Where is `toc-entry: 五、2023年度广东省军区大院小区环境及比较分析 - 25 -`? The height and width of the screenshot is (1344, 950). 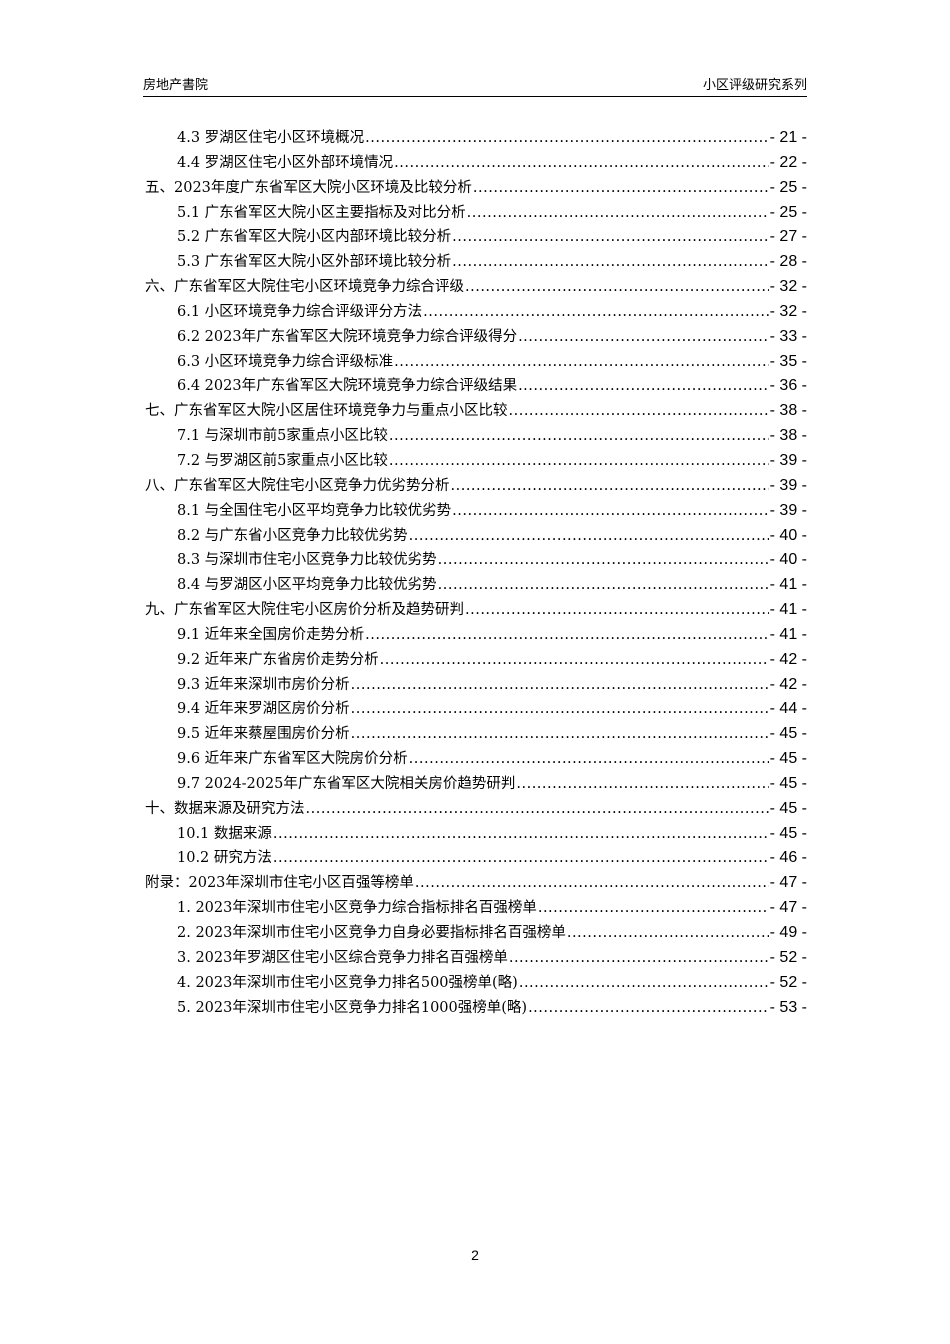 toc-entry: 五、2023年度广东省军区大院小区环境及比较分析 - 25 - is located at coordinates (476, 188).